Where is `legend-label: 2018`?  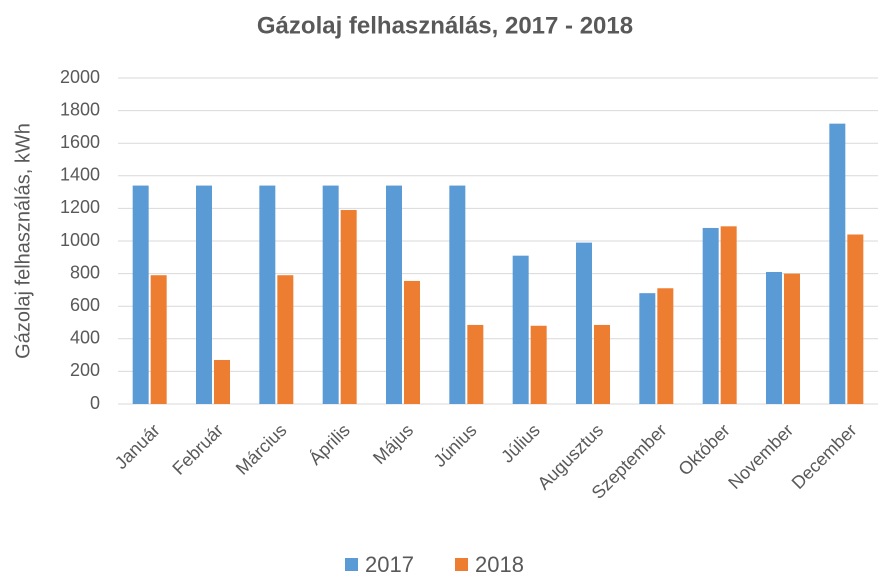
legend-label: 2018 is located at coordinates (499, 563).